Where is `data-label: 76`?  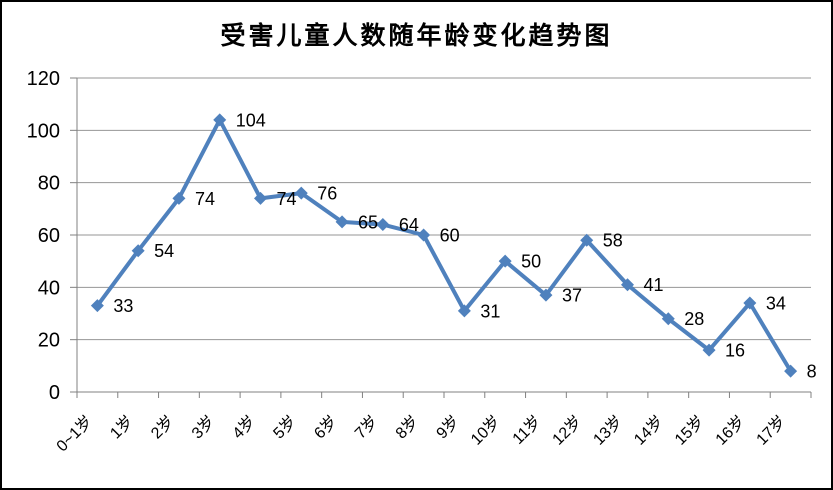 data-label: 76 is located at coordinates (327, 194).